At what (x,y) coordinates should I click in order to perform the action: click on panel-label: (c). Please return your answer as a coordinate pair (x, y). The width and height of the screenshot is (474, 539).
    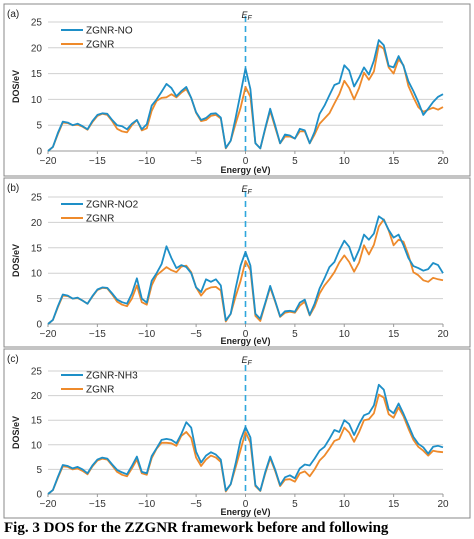
    Looking at the image, I should click on (13, 359).